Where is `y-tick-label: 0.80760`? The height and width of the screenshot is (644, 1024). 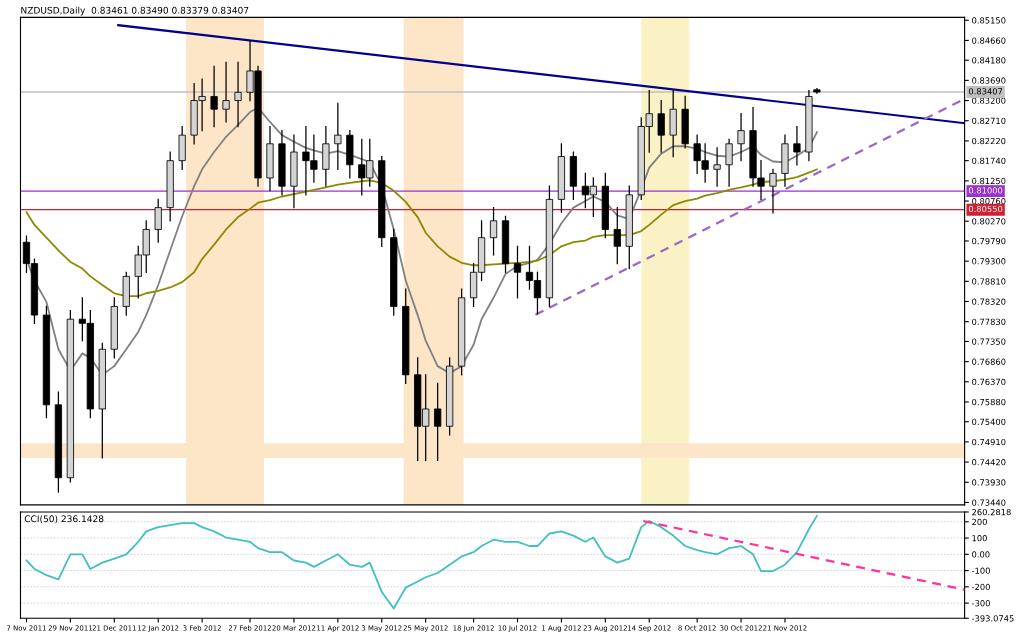 y-tick-label: 0.80760 is located at coordinates (989, 201).